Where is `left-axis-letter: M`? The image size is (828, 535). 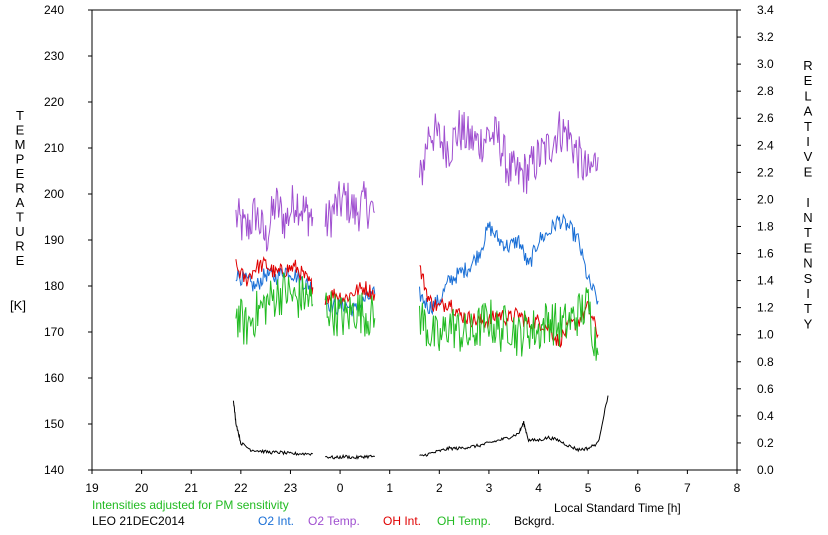 left-axis-letter: M is located at coordinates (20, 144).